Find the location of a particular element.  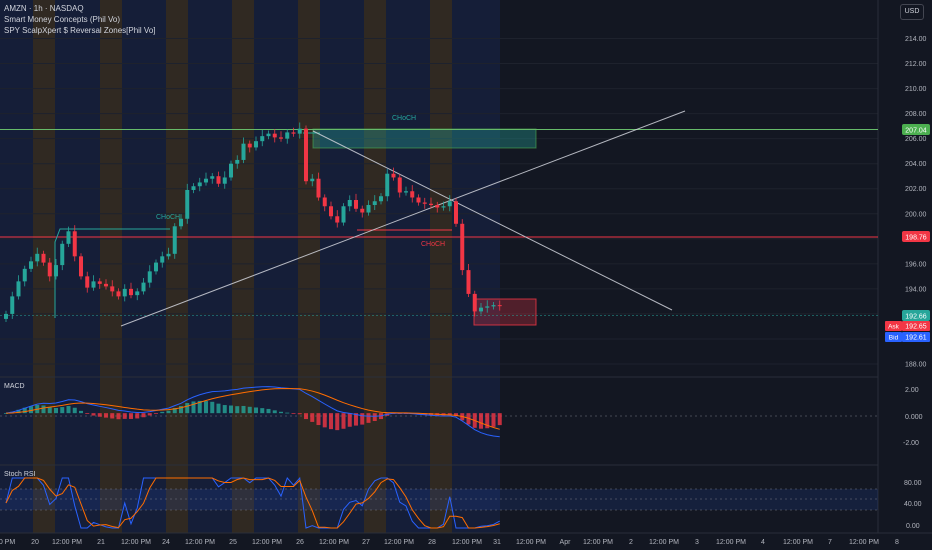

stoch-tick: 80.00 is located at coordinates (913, 483).